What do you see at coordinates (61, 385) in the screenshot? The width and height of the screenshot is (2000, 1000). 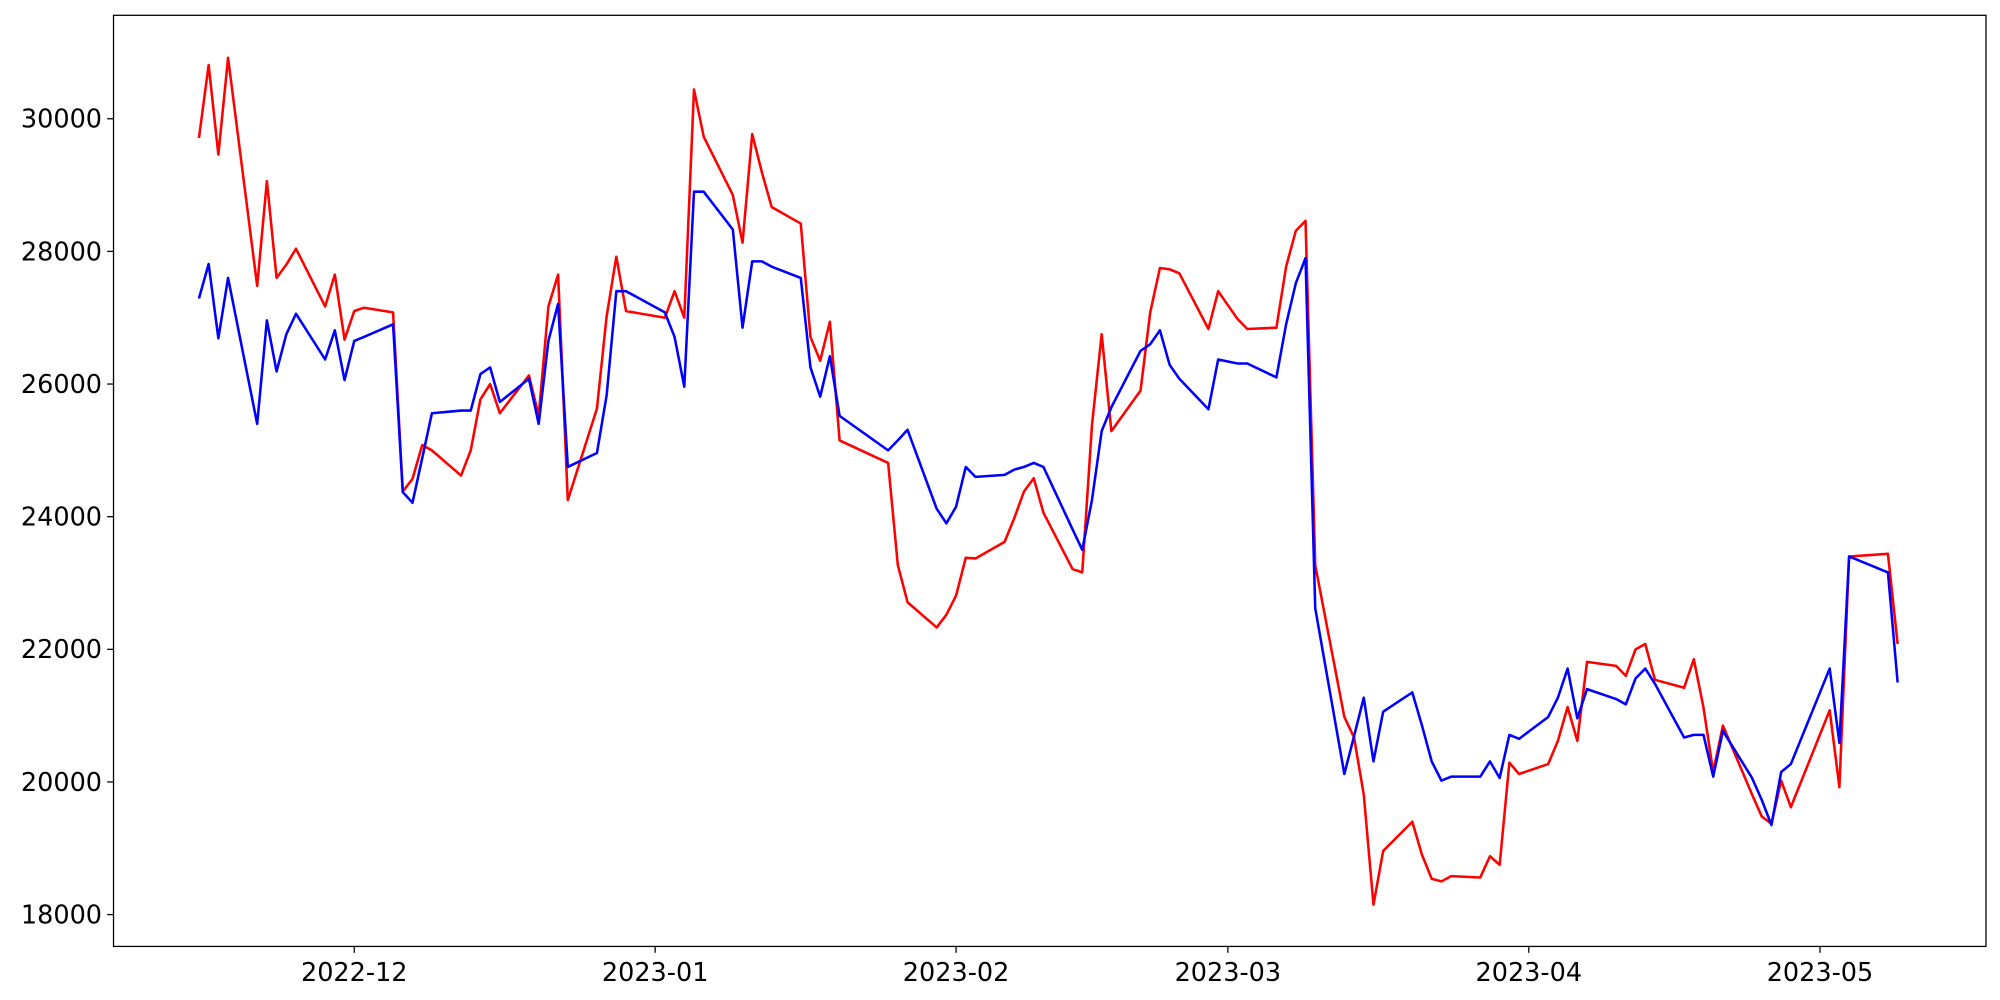 I see `y-tick-label: 26000` at bounding box center [61, 385].